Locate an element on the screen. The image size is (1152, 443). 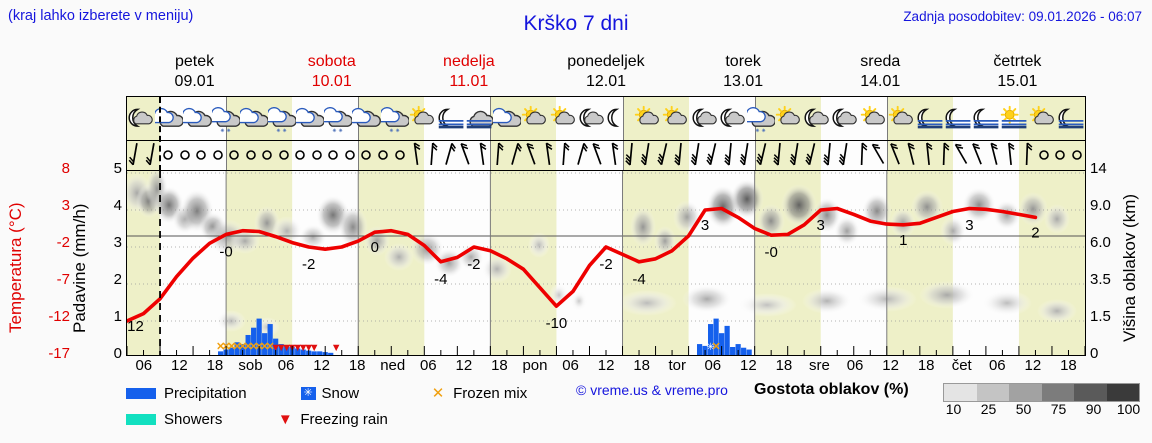
copyright-link: © vreme.us & vreme.pro is located at coordinates (652, 390).